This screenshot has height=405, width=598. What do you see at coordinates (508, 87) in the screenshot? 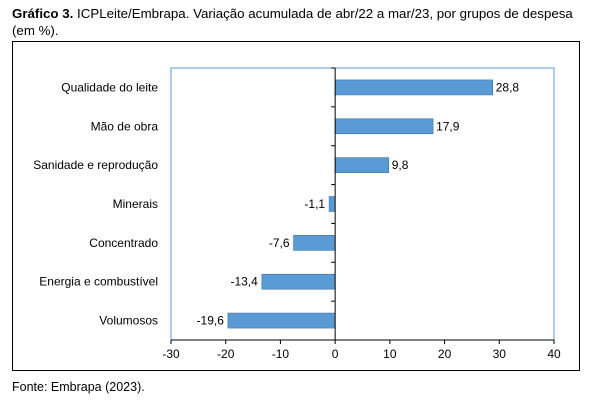
I see `data-label: 28,8` at bounding box center [508, 87].